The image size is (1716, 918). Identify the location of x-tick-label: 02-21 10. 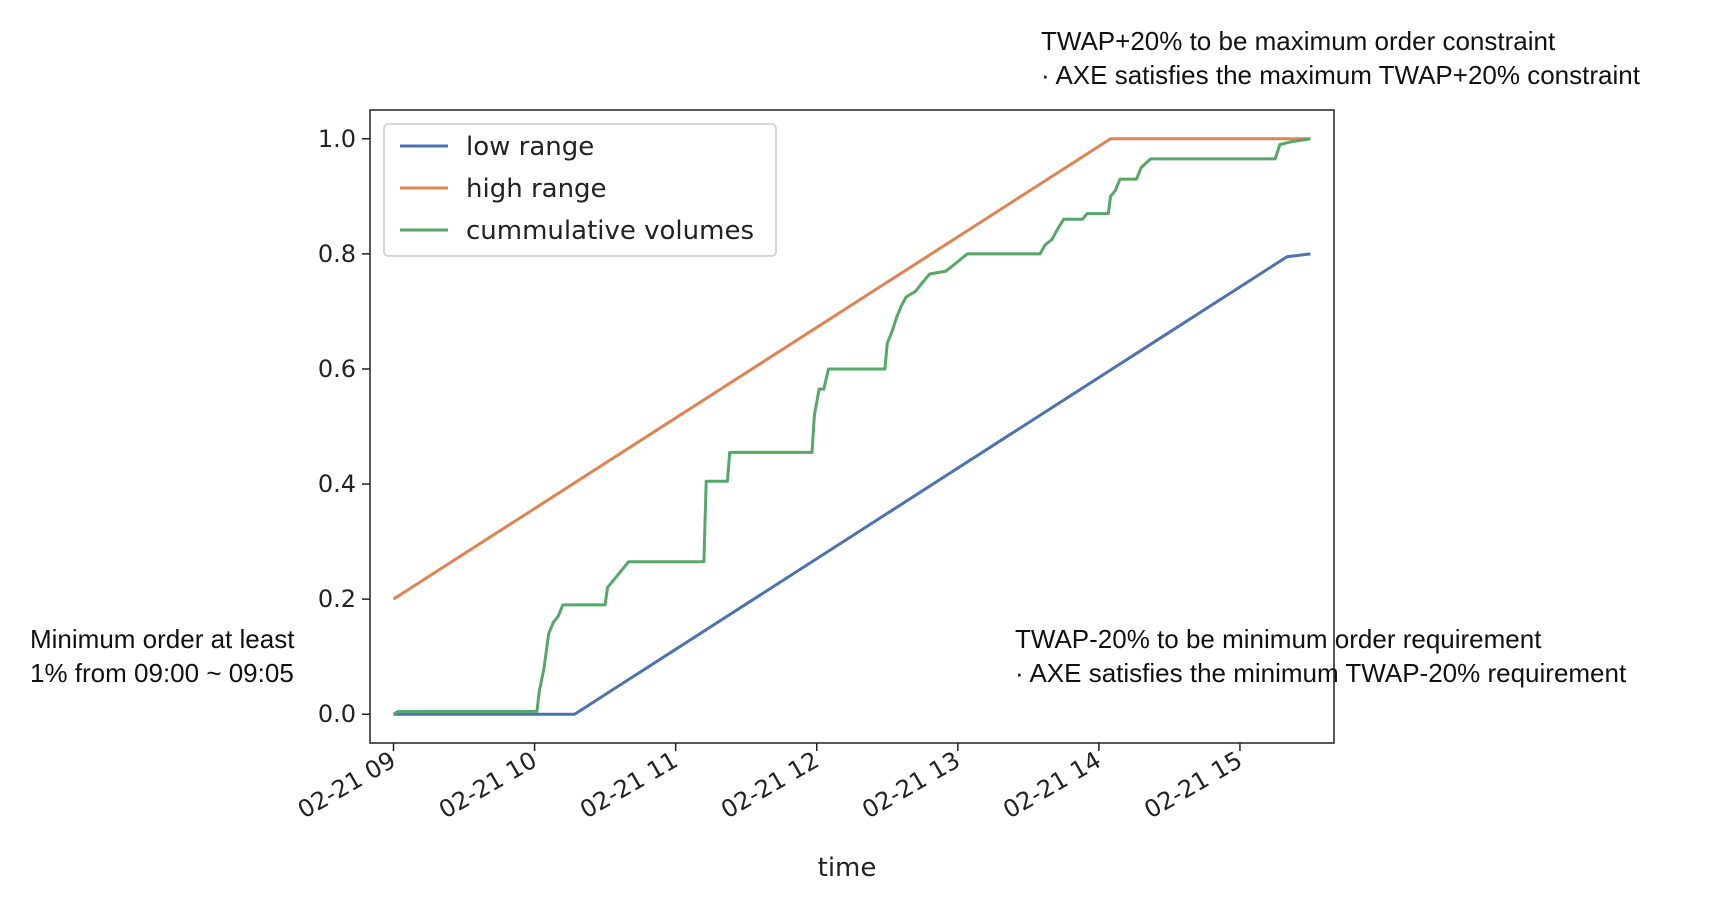
(487, 785).